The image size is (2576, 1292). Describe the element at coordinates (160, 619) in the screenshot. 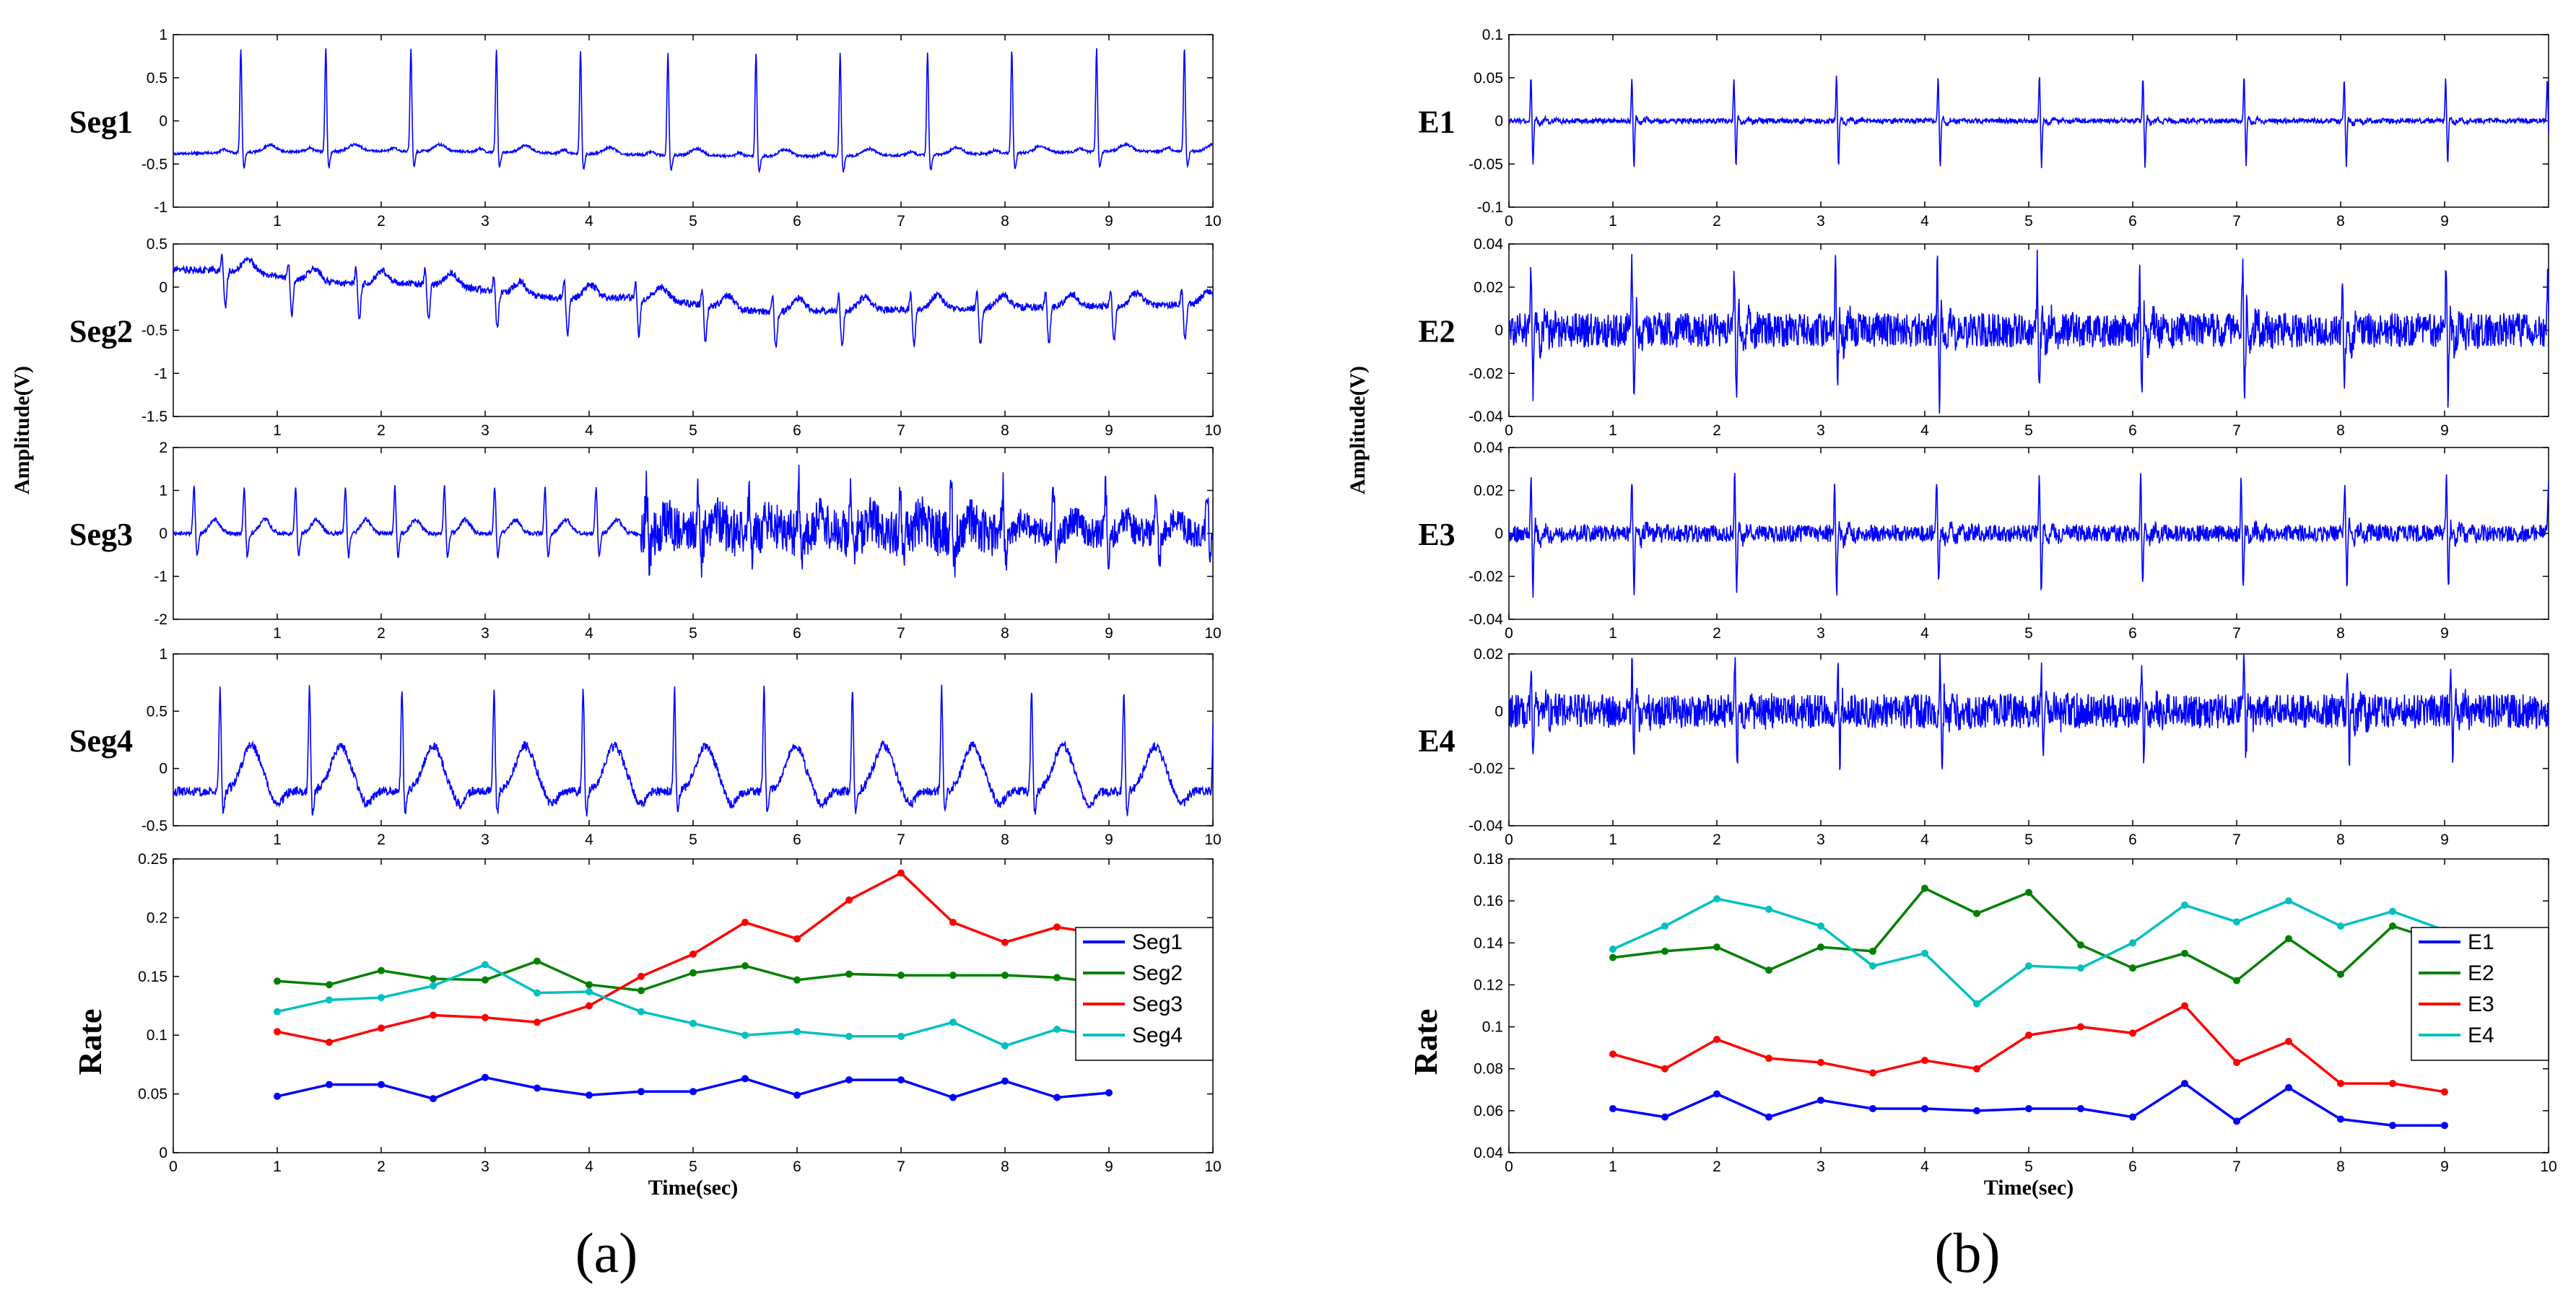

I see `y-tick-label: -2` at that location.